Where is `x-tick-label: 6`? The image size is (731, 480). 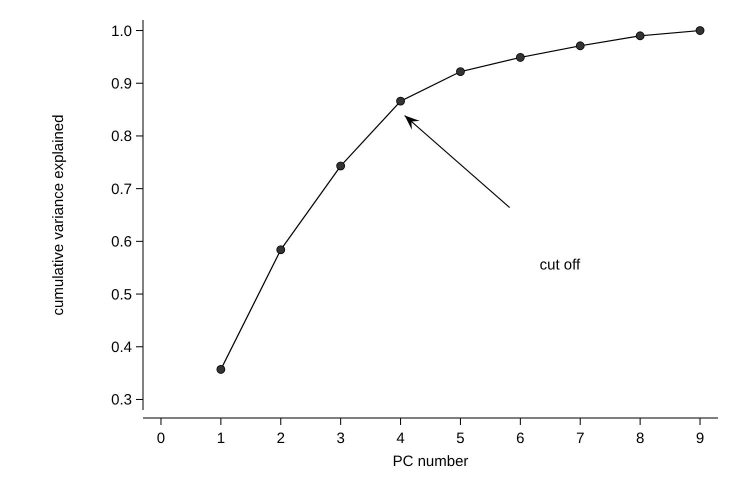 x-tick-label: 6 is located at coordinates (520, 438).